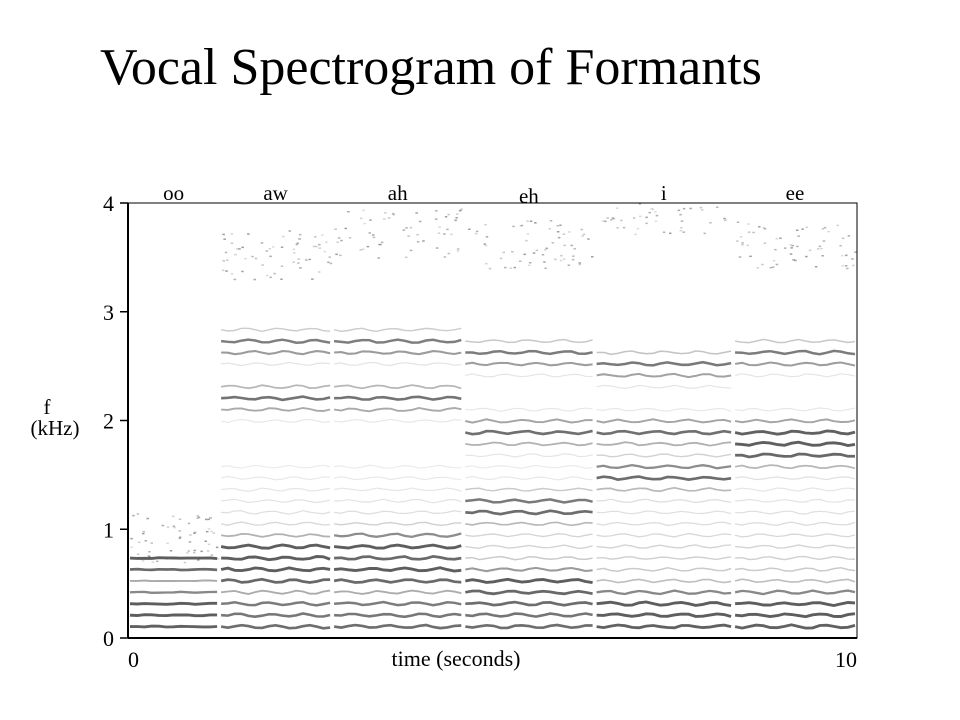 Image resolution: width=960 pixels, height=720 pixels. Describe the element at coordinates (456, 658) in the screenshot. I see `x-axis-label: time (seconds)` at that location.